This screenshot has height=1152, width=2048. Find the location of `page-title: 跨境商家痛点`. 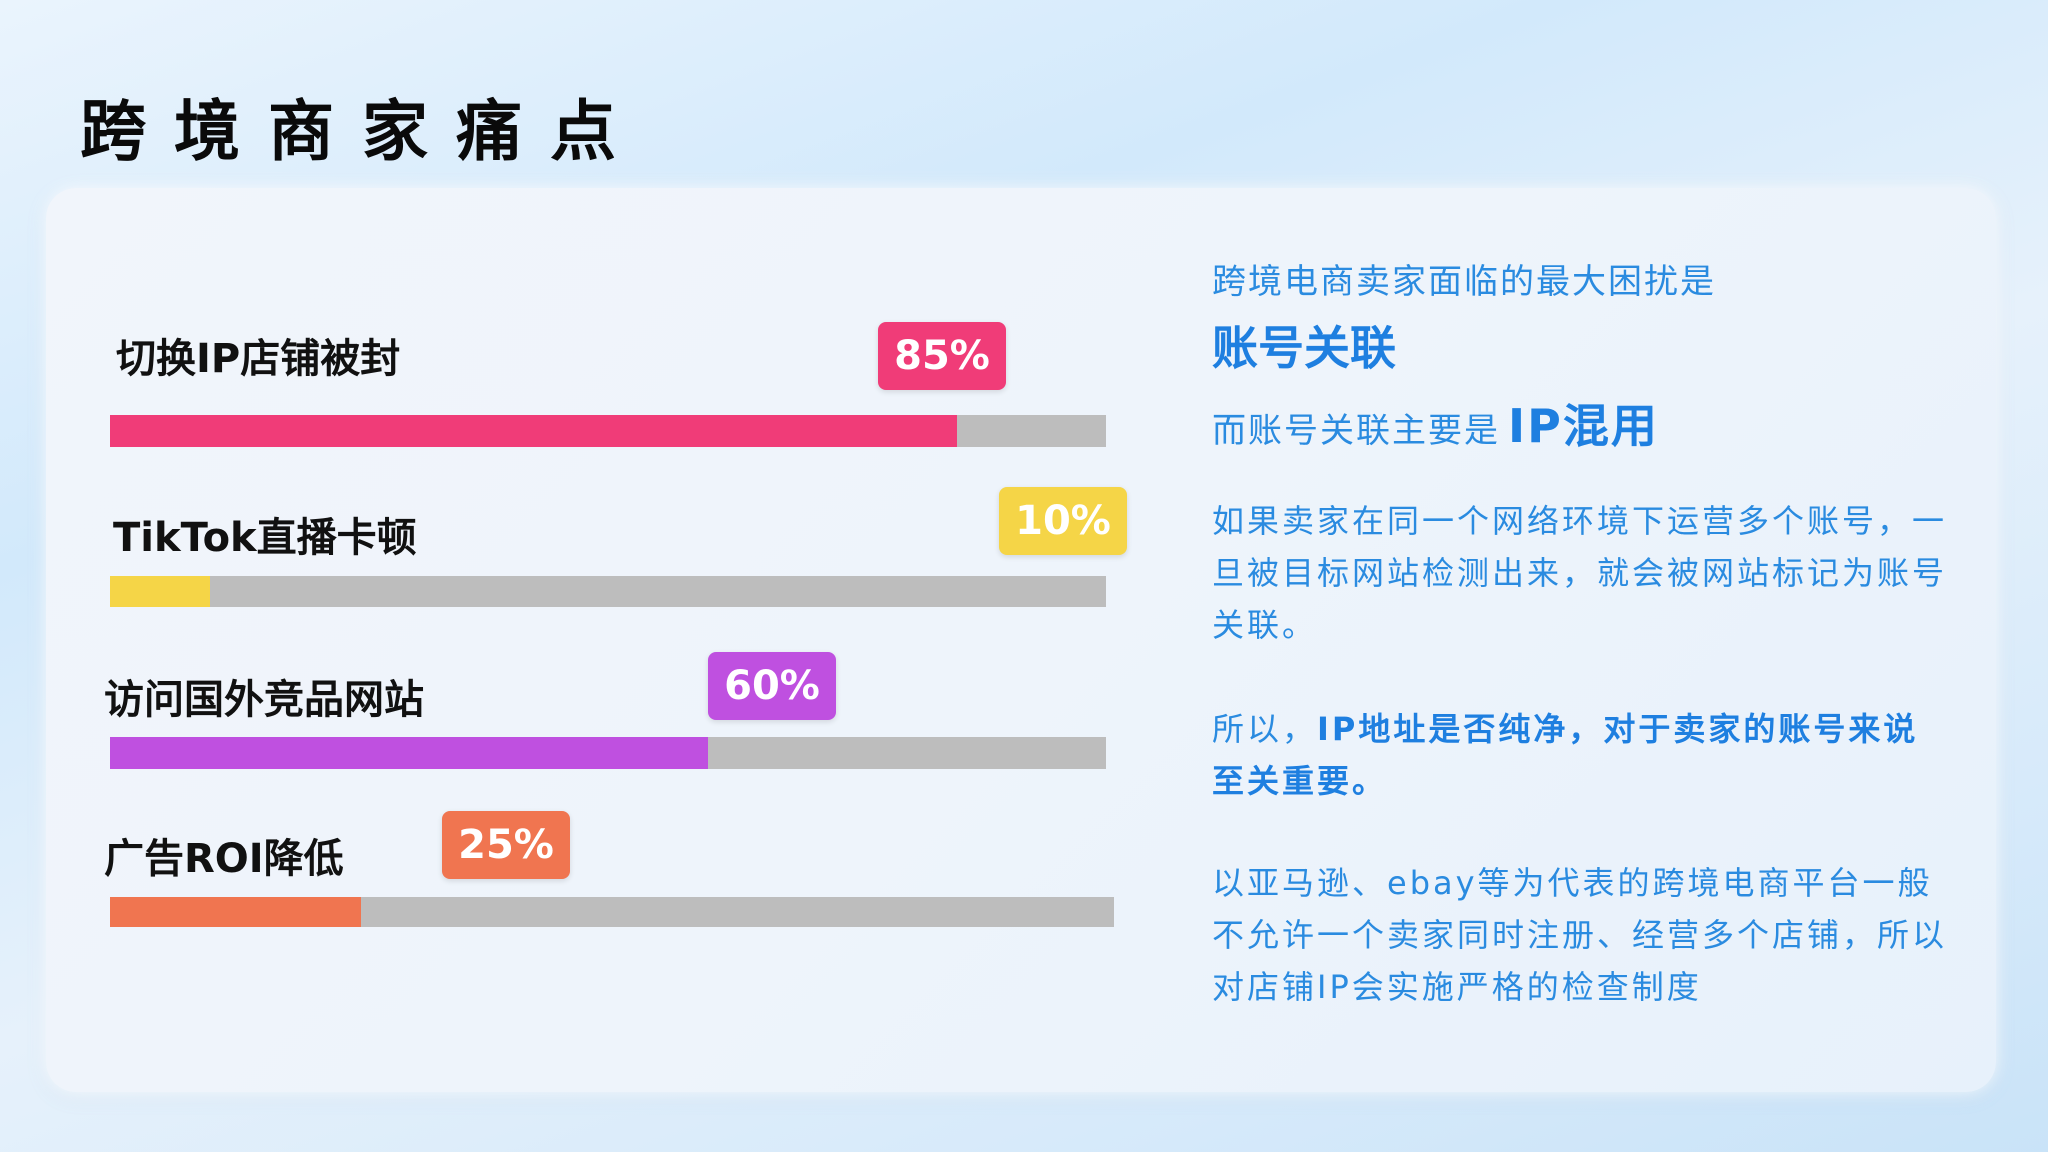

page-title: 跨境商家痛点 is located at coordinates (362, 131).